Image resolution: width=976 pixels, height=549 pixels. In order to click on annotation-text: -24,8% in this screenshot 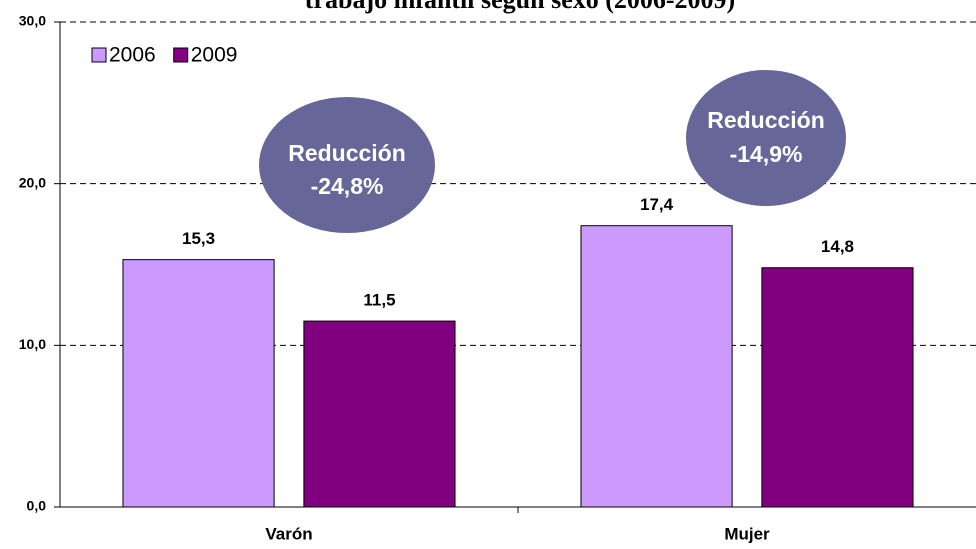, I will do `click(347, 186)`.